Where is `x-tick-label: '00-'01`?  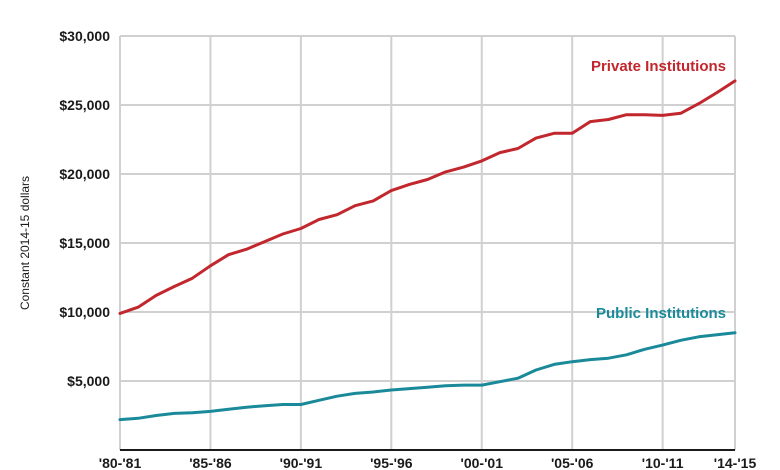
x-tick-label: '00-'01 is located at coordinates (482, 462).